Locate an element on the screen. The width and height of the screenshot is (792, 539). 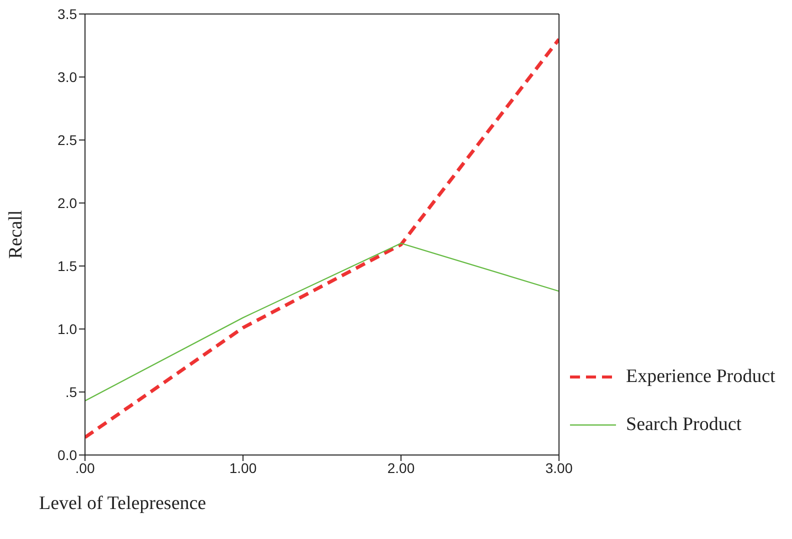
y-tick-label: 0.0 is located at coordinates (68, 454).